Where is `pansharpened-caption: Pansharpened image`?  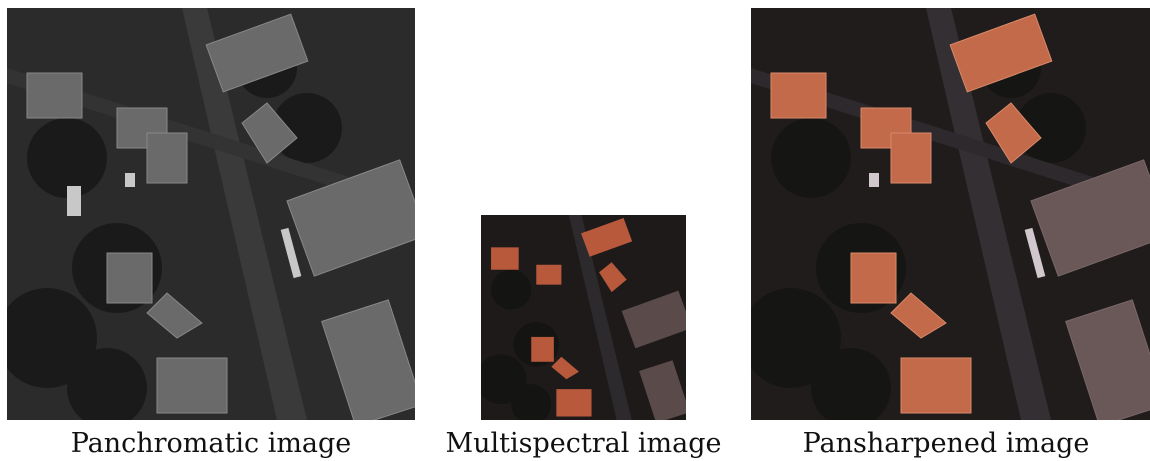 pansharpened-caption: Pansharpened image is located at coordinates (946, 443).